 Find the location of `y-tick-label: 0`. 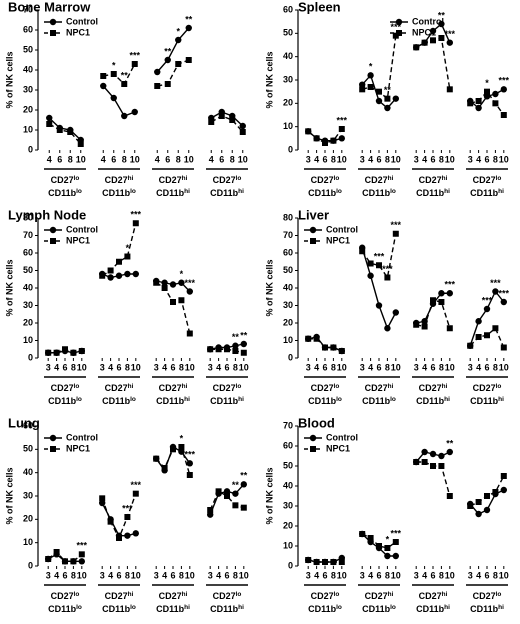

y-tick-label: 0 is located at coordinates (290, 149).